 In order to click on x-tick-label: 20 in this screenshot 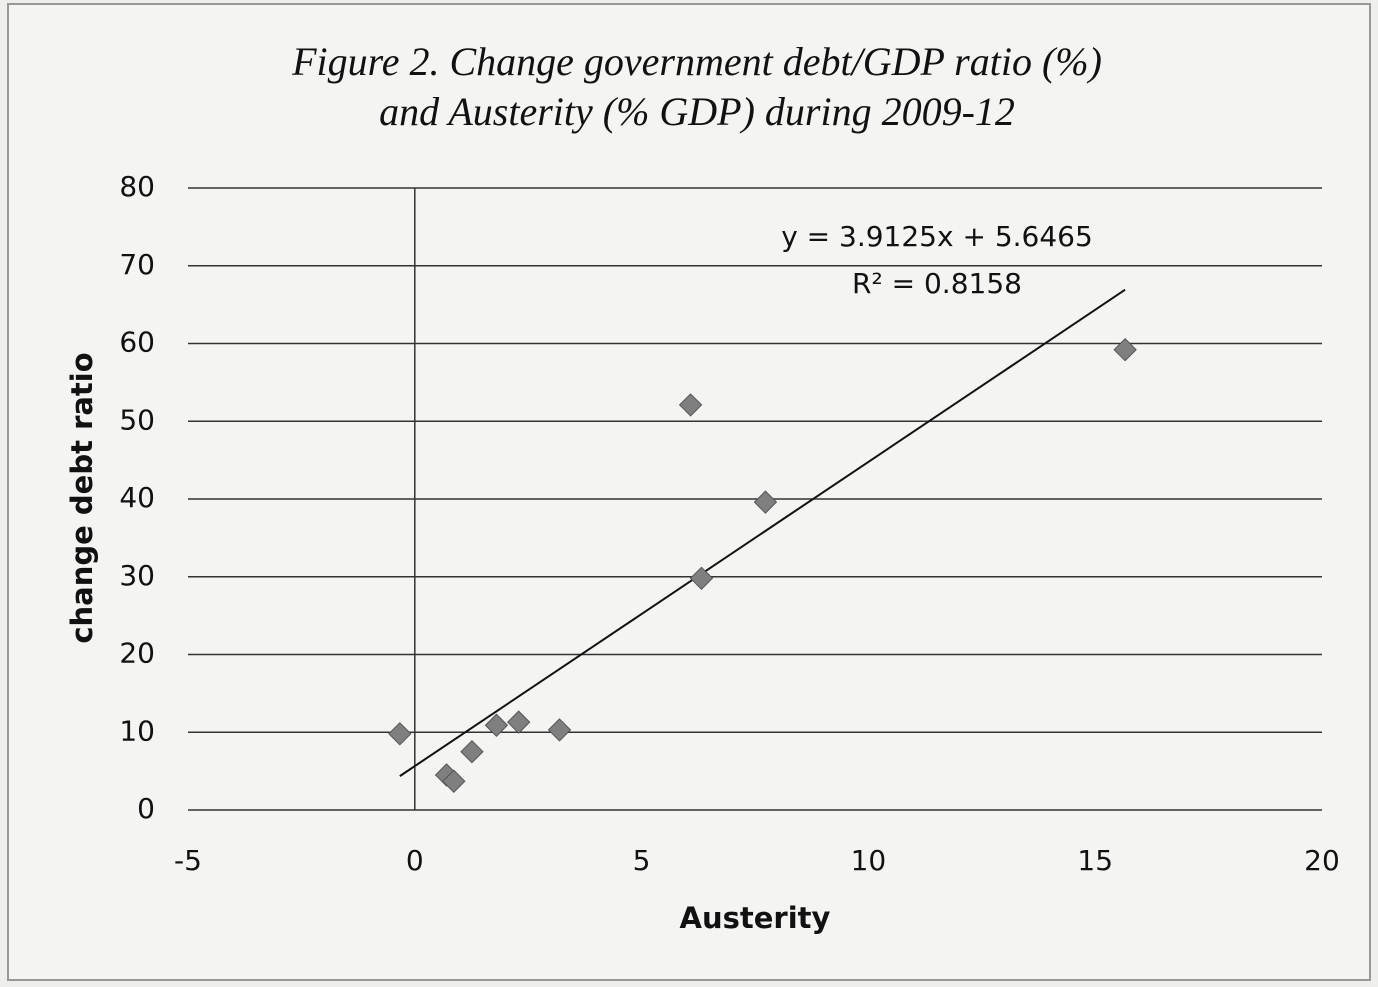, I will do `click(1322, 860)`.